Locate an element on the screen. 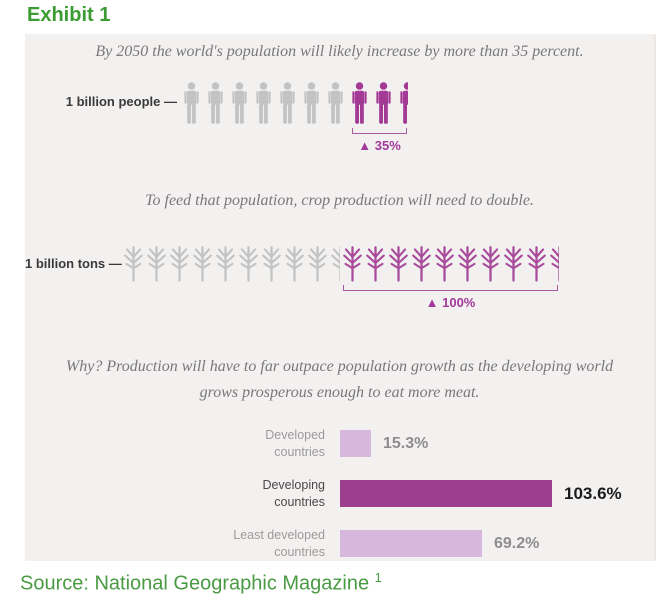 This screenshot has height=609, width=670. population-base-icons is located at coordinates (263, 103).